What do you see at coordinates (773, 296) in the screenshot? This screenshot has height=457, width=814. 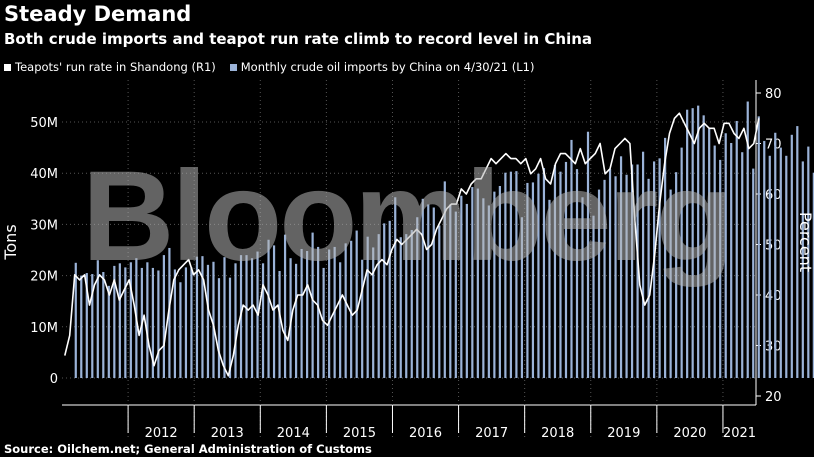 I see `right-tick-label: 40` at bounding box center [773, 296].